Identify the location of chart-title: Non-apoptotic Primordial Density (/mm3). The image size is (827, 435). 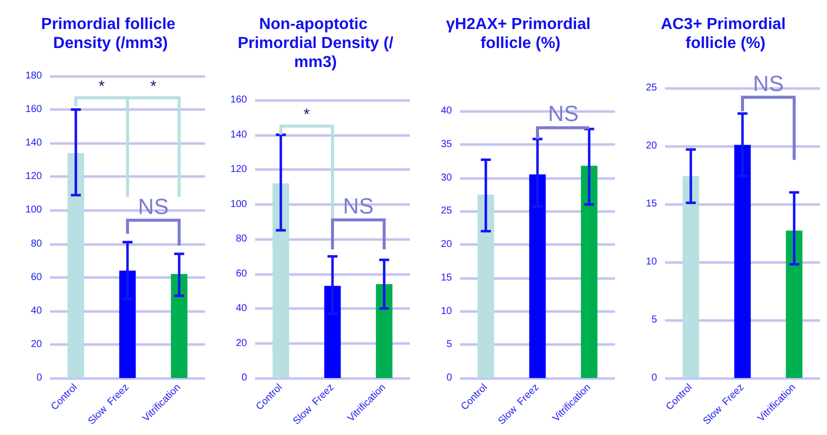
(316, 43).